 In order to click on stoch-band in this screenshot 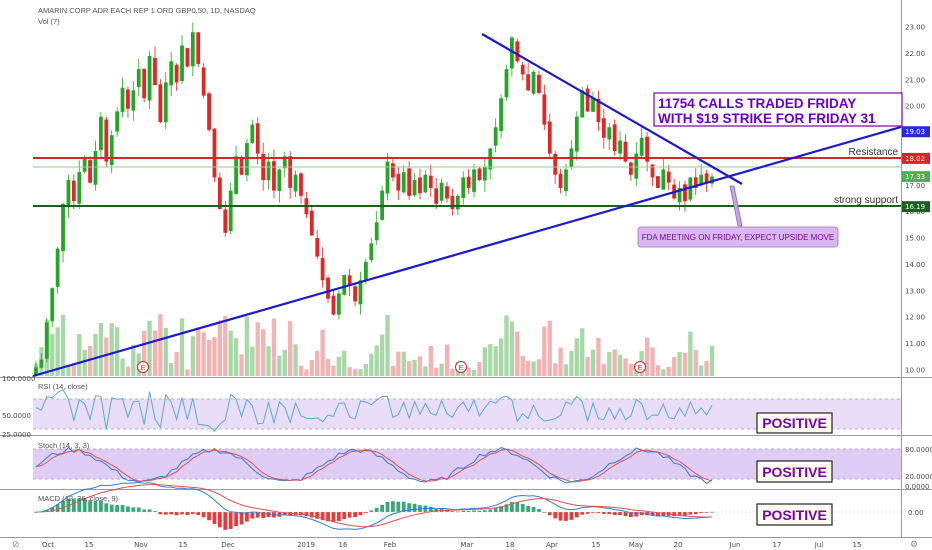, I will do `click(467, 464)`.